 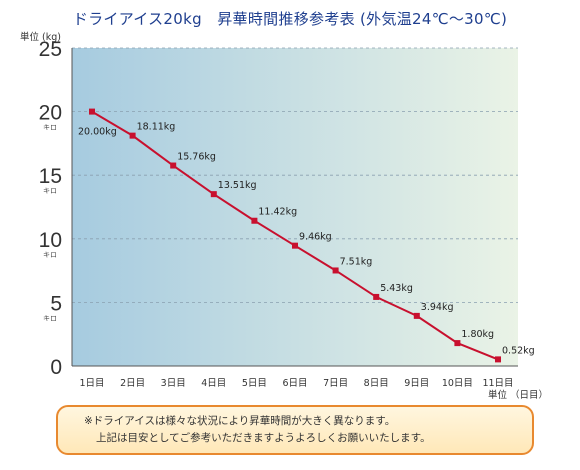 What do you see at coordinates (50, 176) in the screenshot?
I see `y-tick-label: 15` at bounding box center [50, 176].